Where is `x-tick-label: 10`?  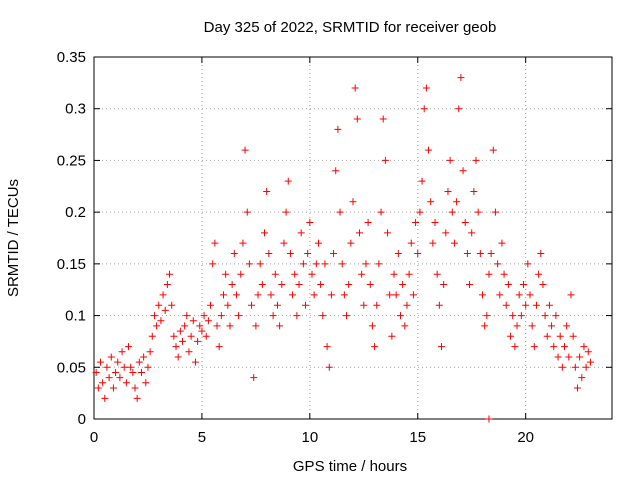 x-tick-label: 10 is located at coordinates (309, 437).